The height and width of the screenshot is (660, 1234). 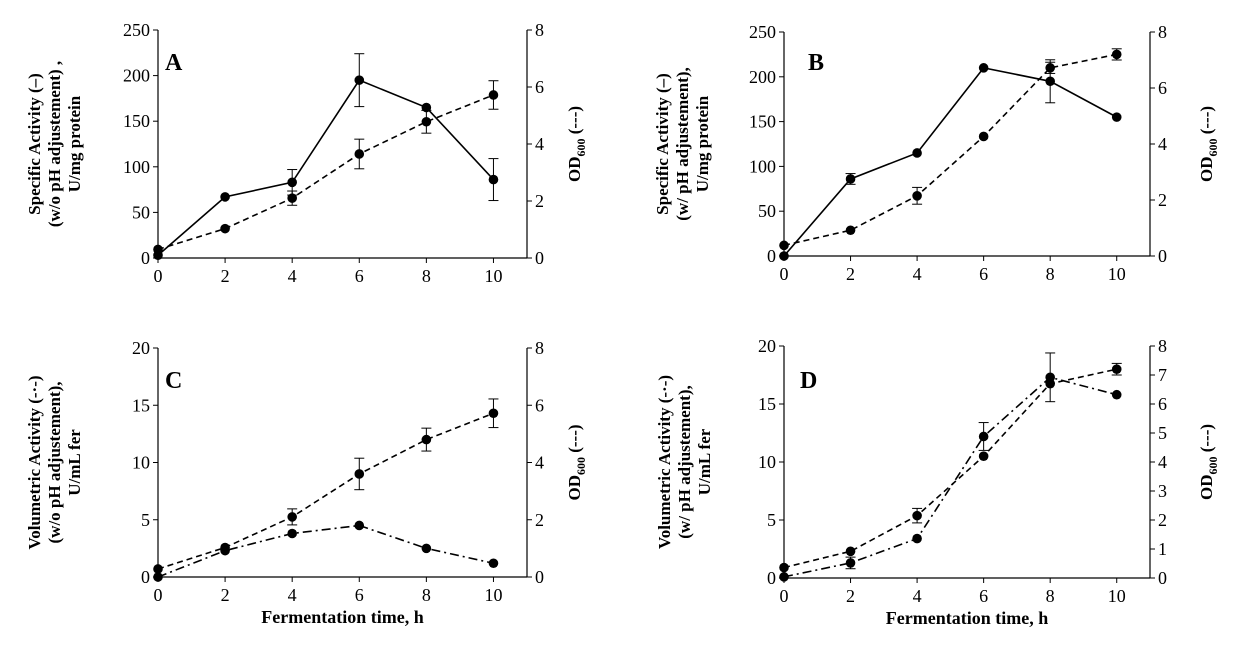 I want to click on panel-c-ylabel-line: (w/o pH adjustement),, so click(x=54, y=463).